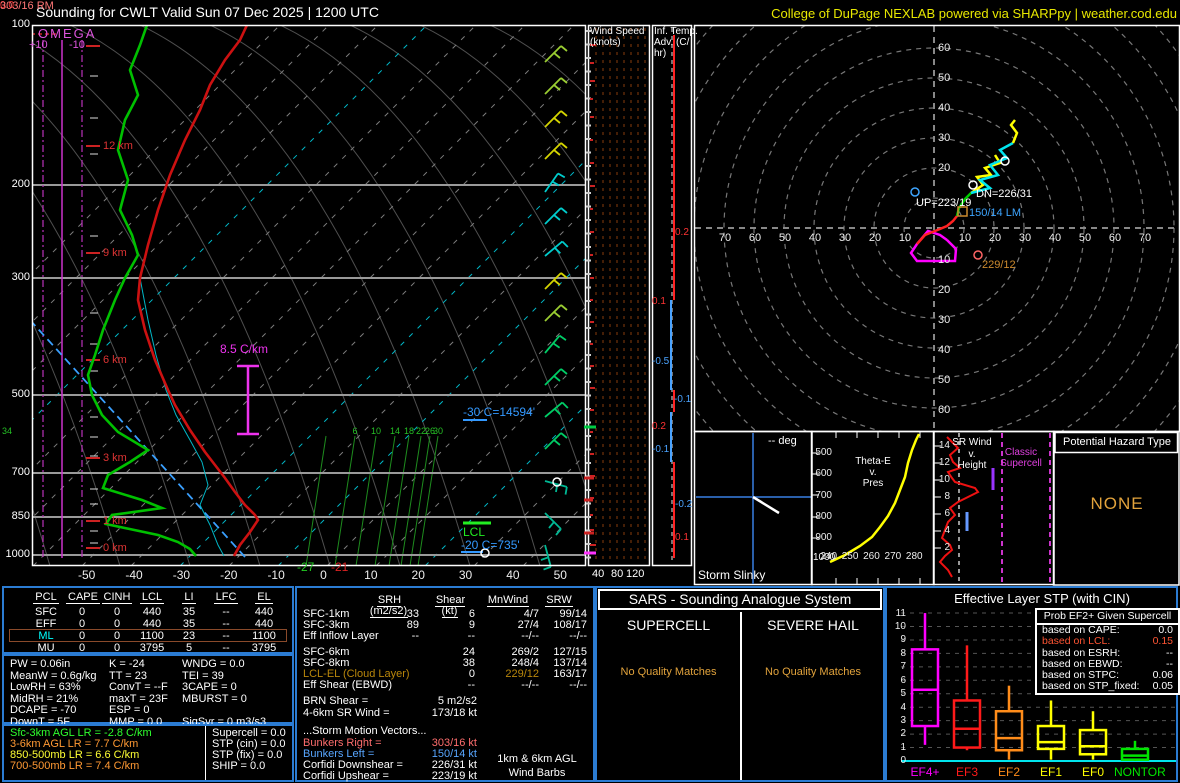 This screenshot has width=1180, height=783. Describe the element at coordinates (508, 600) in the screenshot. I see `col-header: MnWind` at that location.